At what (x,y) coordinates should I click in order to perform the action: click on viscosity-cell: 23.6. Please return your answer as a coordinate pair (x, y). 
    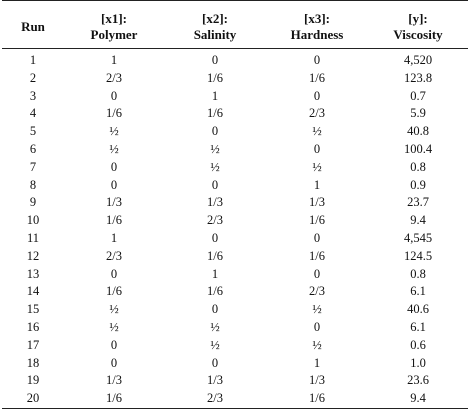
    Looking at the image, I should click on (418, 380).